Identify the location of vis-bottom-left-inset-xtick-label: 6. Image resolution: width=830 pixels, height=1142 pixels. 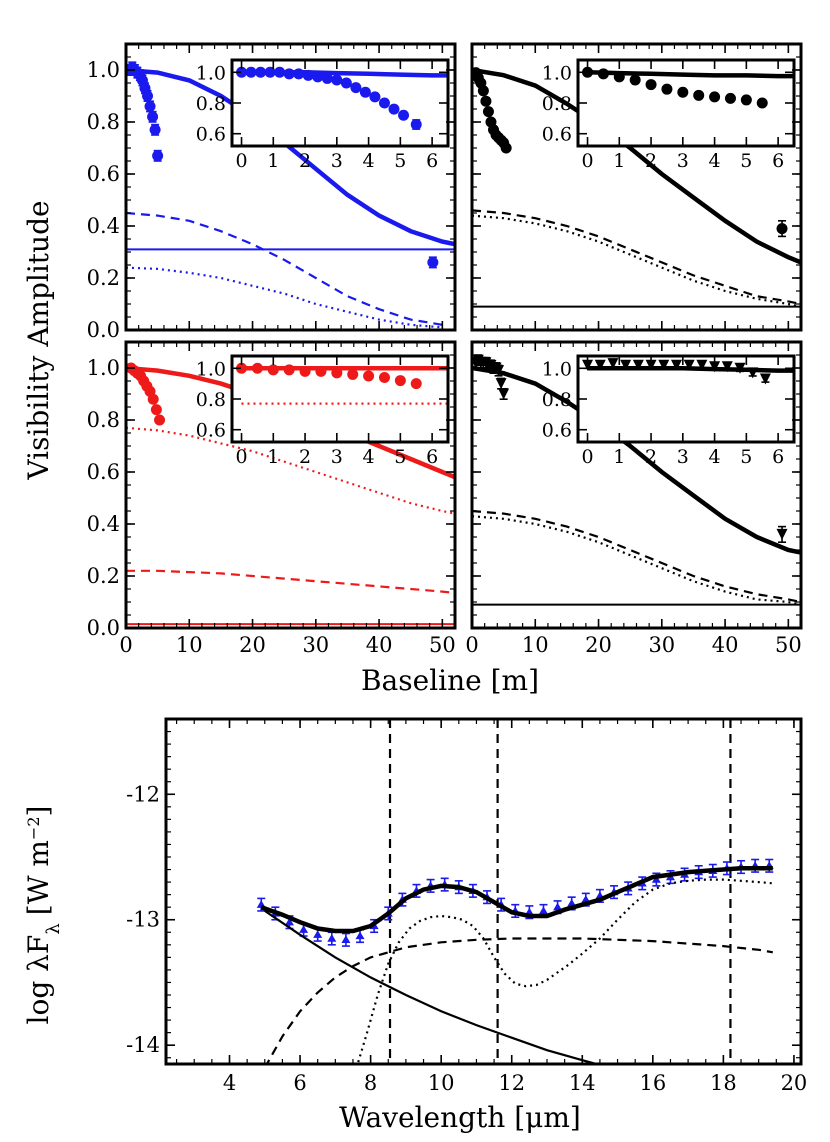
(432, 457).